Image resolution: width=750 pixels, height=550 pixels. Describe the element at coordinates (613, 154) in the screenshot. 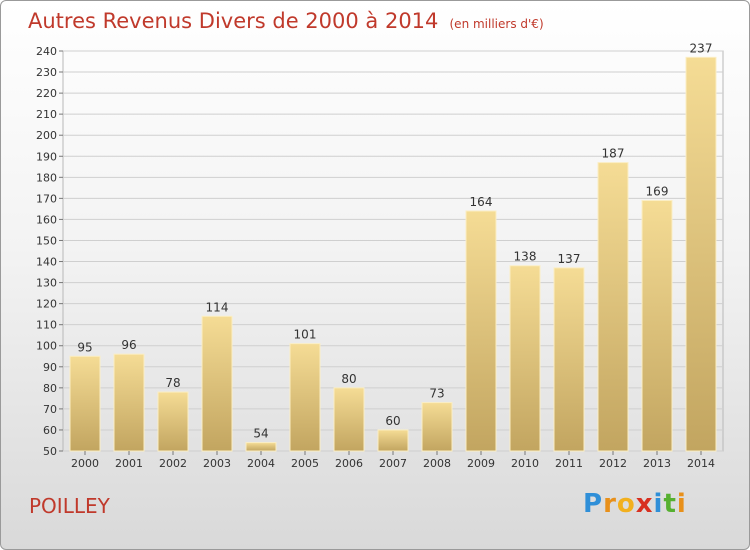

I see `bar-value-label: 187` at that location.